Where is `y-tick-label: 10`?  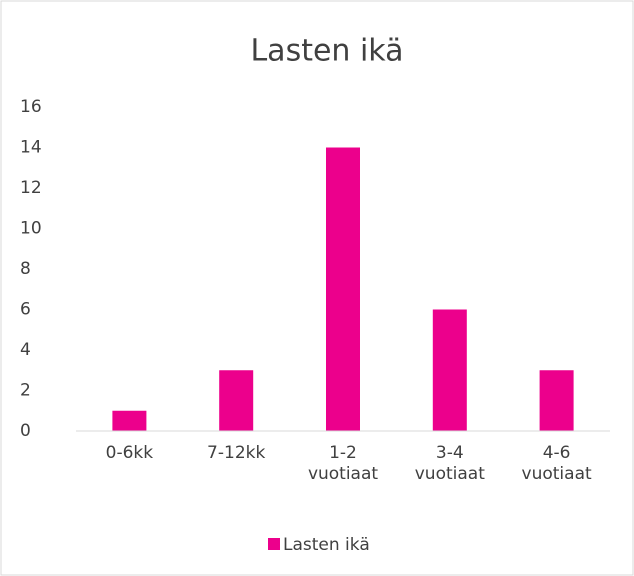 y-tick-label: 10 is located at coordinates (31, 229).